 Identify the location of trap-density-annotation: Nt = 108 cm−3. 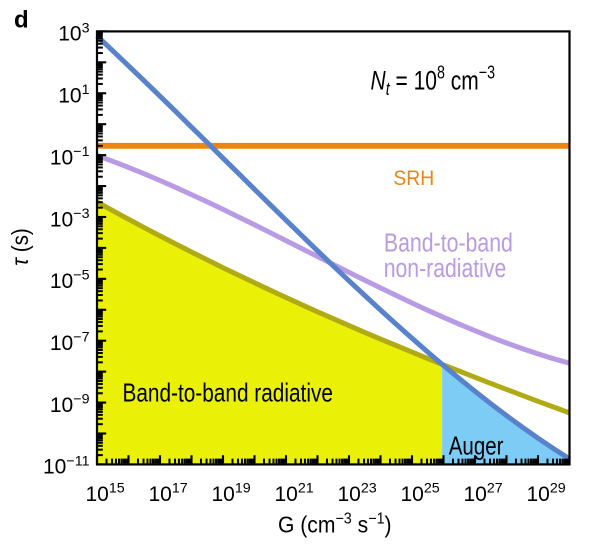
(433, 80).